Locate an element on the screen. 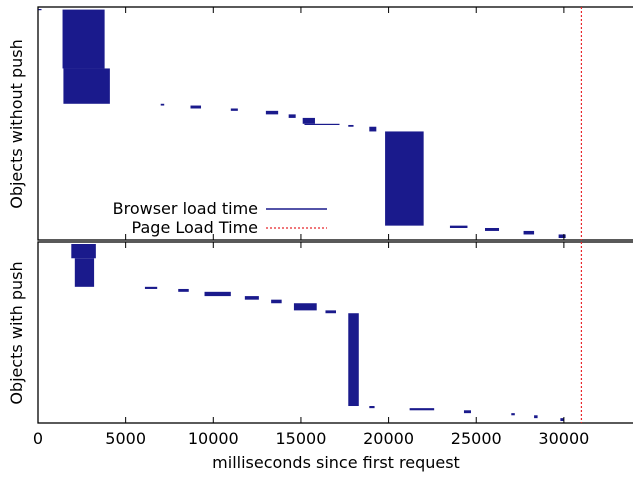  legend: Browser load time Page Load Time is located at coordinates (220, 218).